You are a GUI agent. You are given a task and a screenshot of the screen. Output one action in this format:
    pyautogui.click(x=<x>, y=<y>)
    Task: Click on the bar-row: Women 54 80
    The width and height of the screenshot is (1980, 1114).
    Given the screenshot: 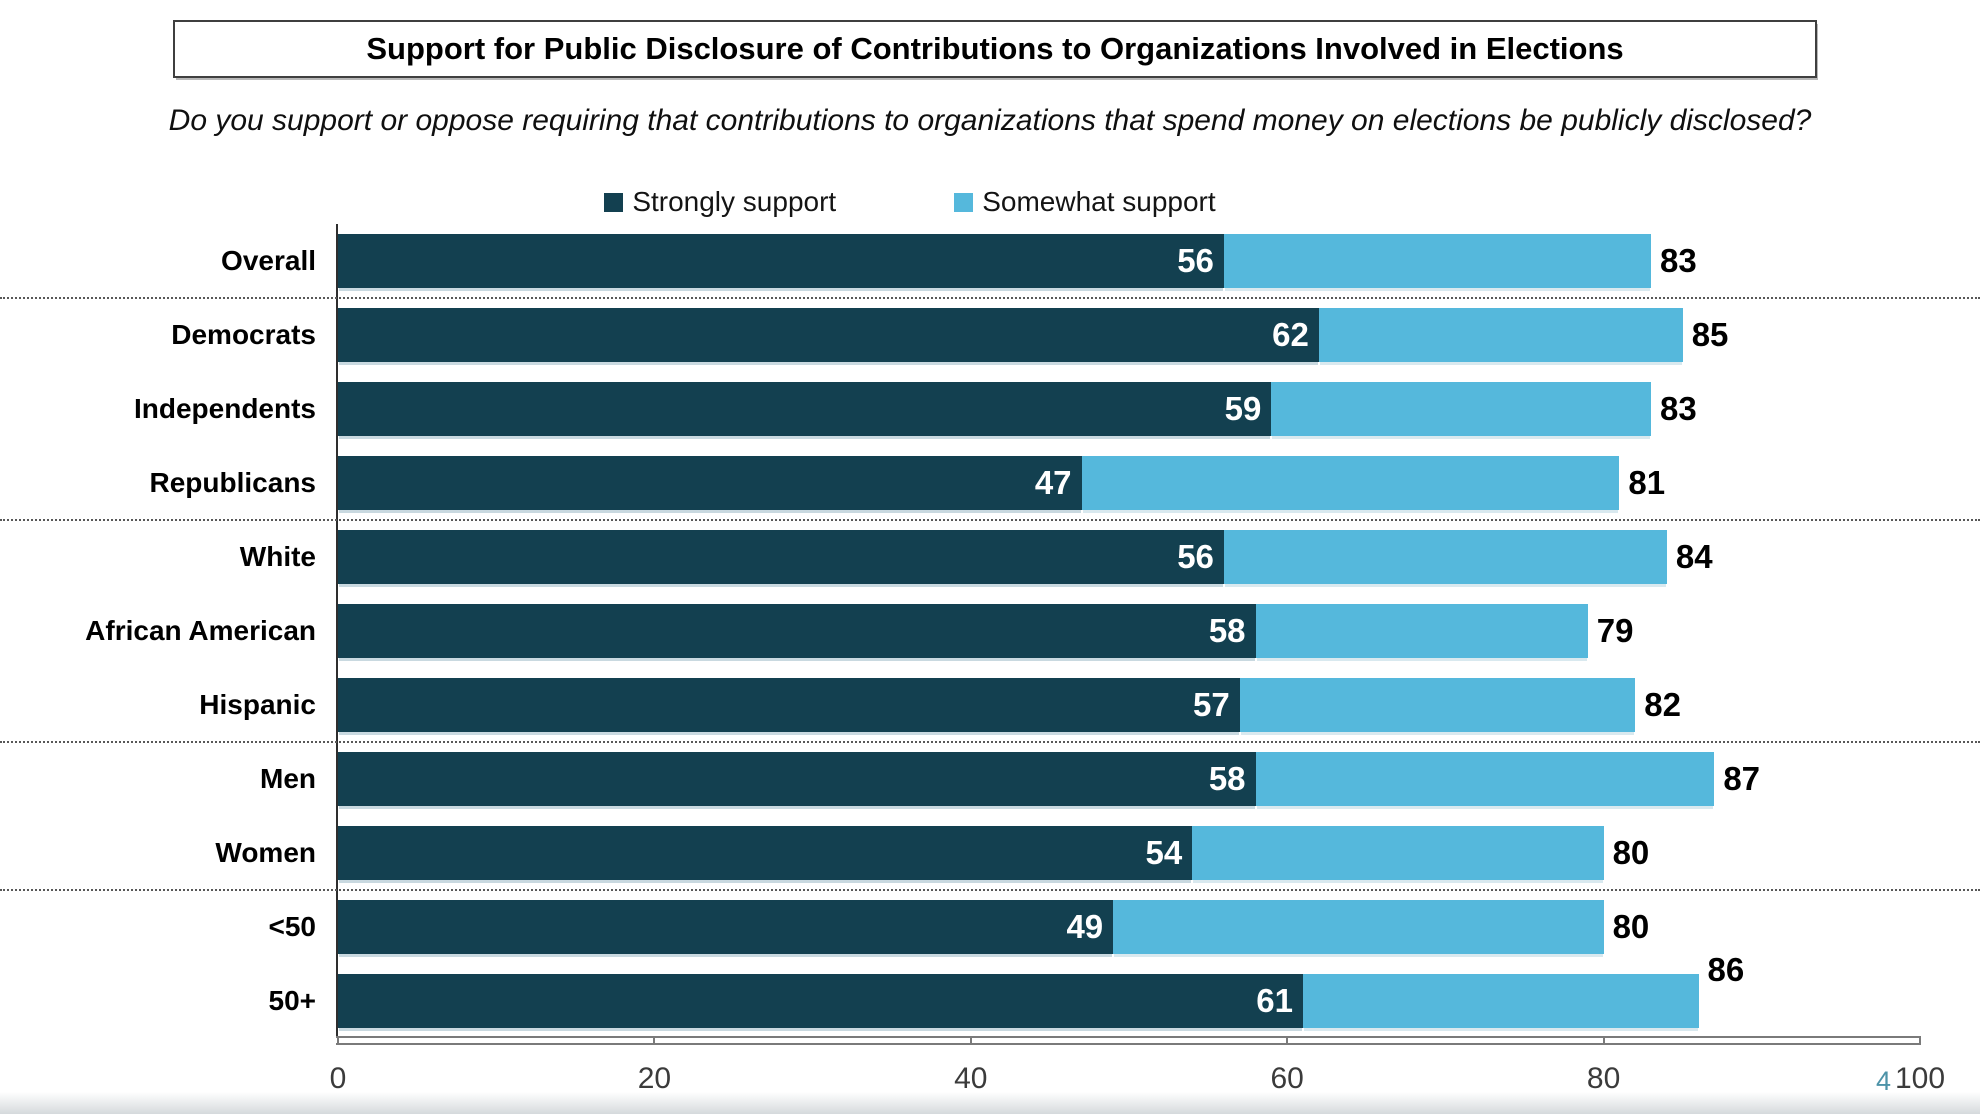 What is the action you would take?
    pyautogui.click(x=1067, y=853)
    